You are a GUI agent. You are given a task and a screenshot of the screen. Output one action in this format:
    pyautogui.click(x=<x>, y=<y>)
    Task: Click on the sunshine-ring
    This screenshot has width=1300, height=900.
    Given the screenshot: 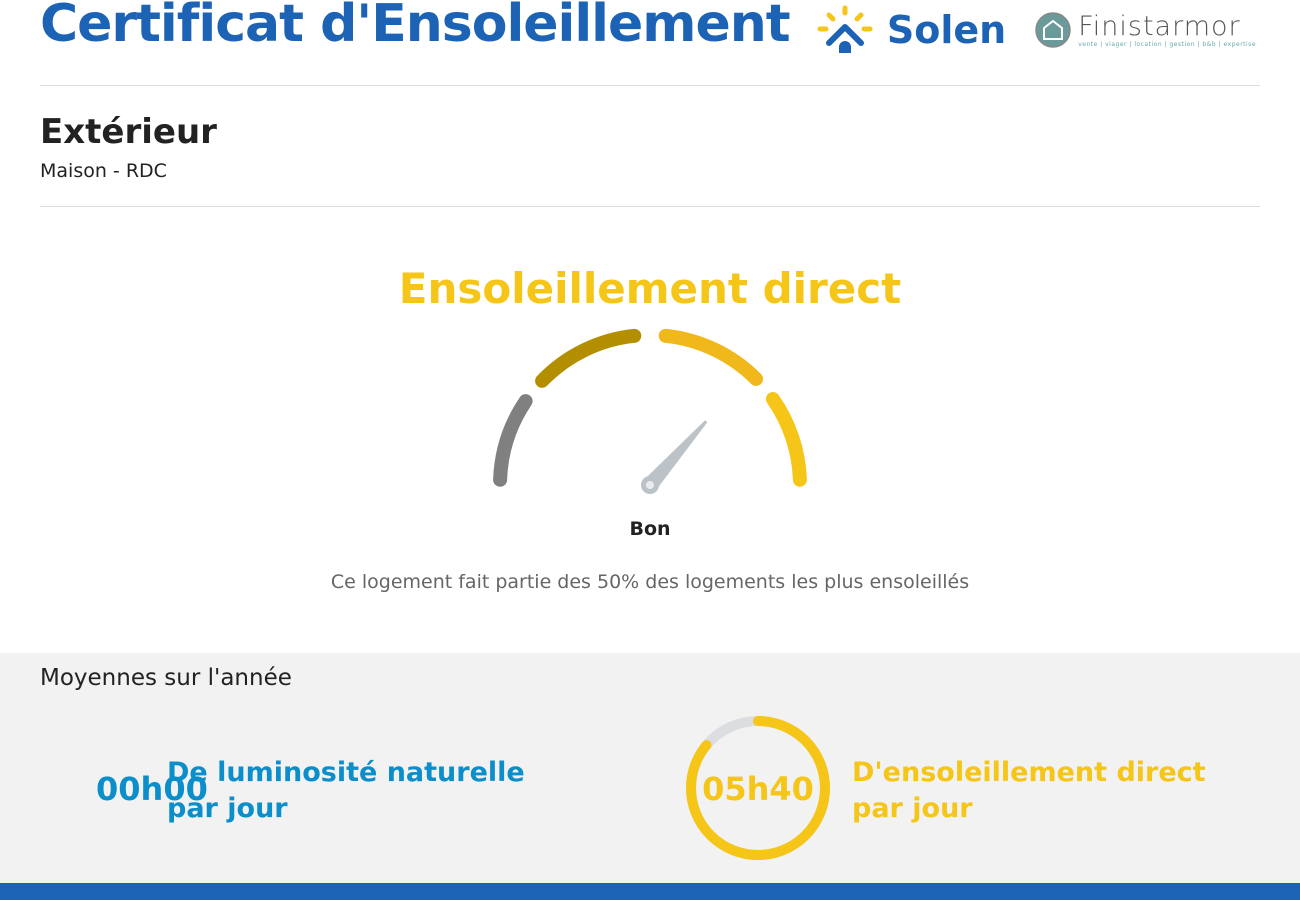 What is the action you would take?
    pyautogui.click(x=758, y=788)
    